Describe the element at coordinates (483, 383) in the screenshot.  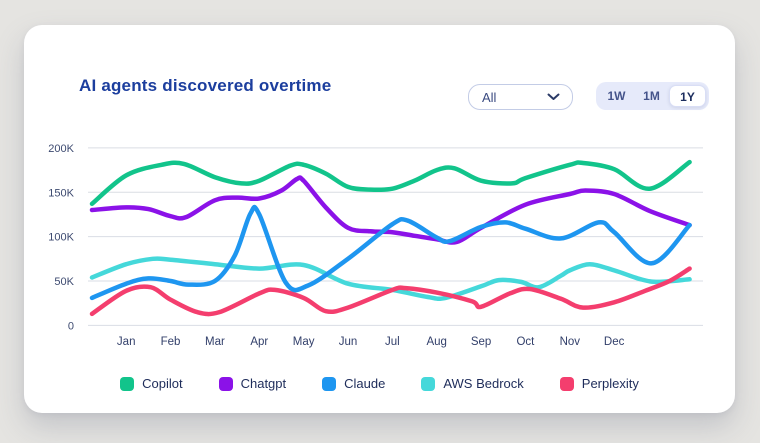
I see `legend-label: AWS Bedrock` at that location.